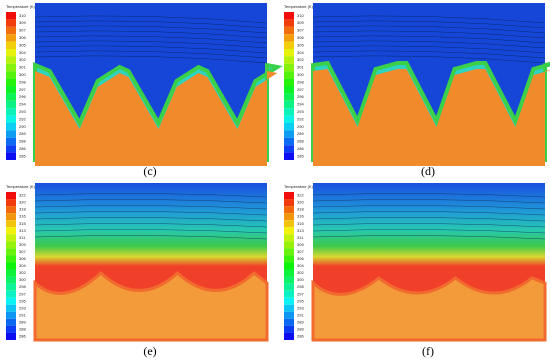  I want to click on colorbar-label: 309, so click(22, 22).